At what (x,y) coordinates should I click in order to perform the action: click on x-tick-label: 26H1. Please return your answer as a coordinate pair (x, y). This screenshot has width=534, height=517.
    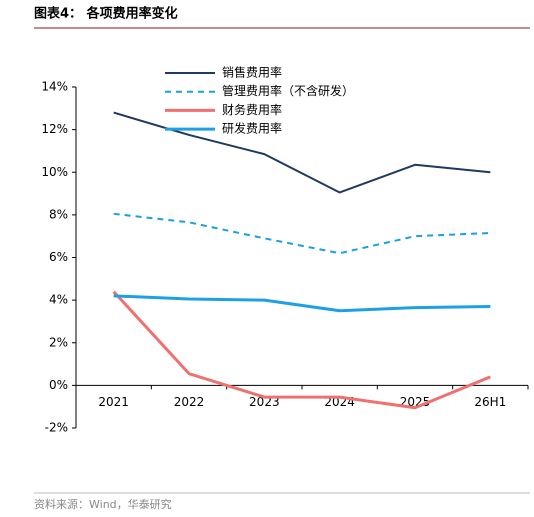
    Looking at the image, I should click on (490, 402).